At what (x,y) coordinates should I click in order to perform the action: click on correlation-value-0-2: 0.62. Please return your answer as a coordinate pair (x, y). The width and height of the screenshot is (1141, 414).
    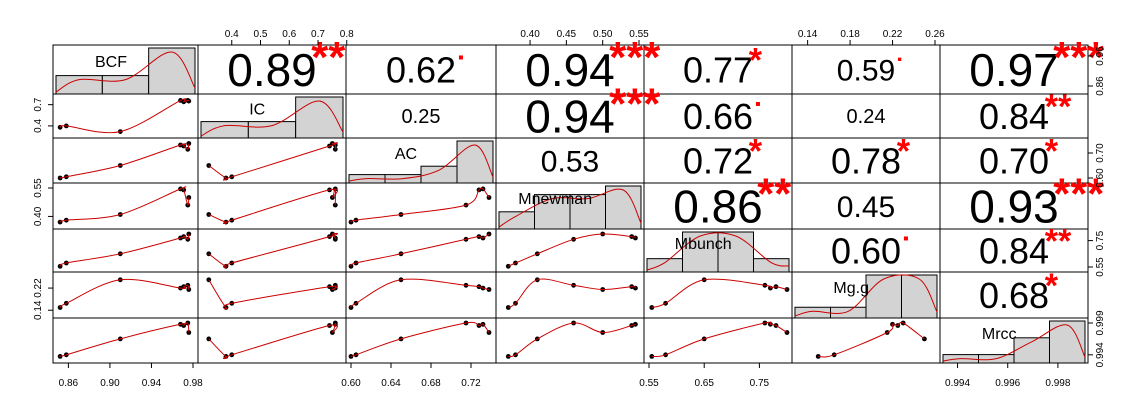
    Looking at the image, I should click on (421, 69).